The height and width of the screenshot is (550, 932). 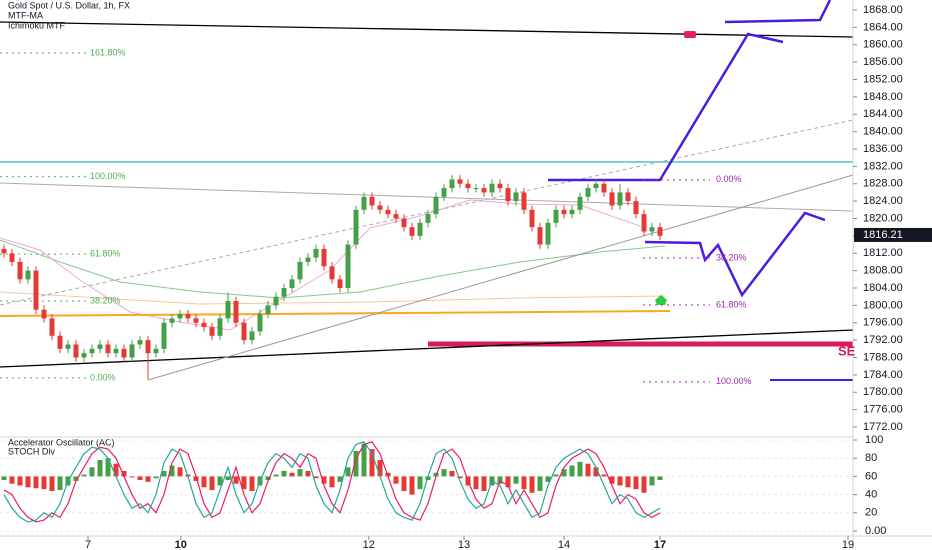 What do you see at coordinates (883, 201) in the screenshot?
I see `y-tick-label: 1824.00` at bounding box center [883, 201].